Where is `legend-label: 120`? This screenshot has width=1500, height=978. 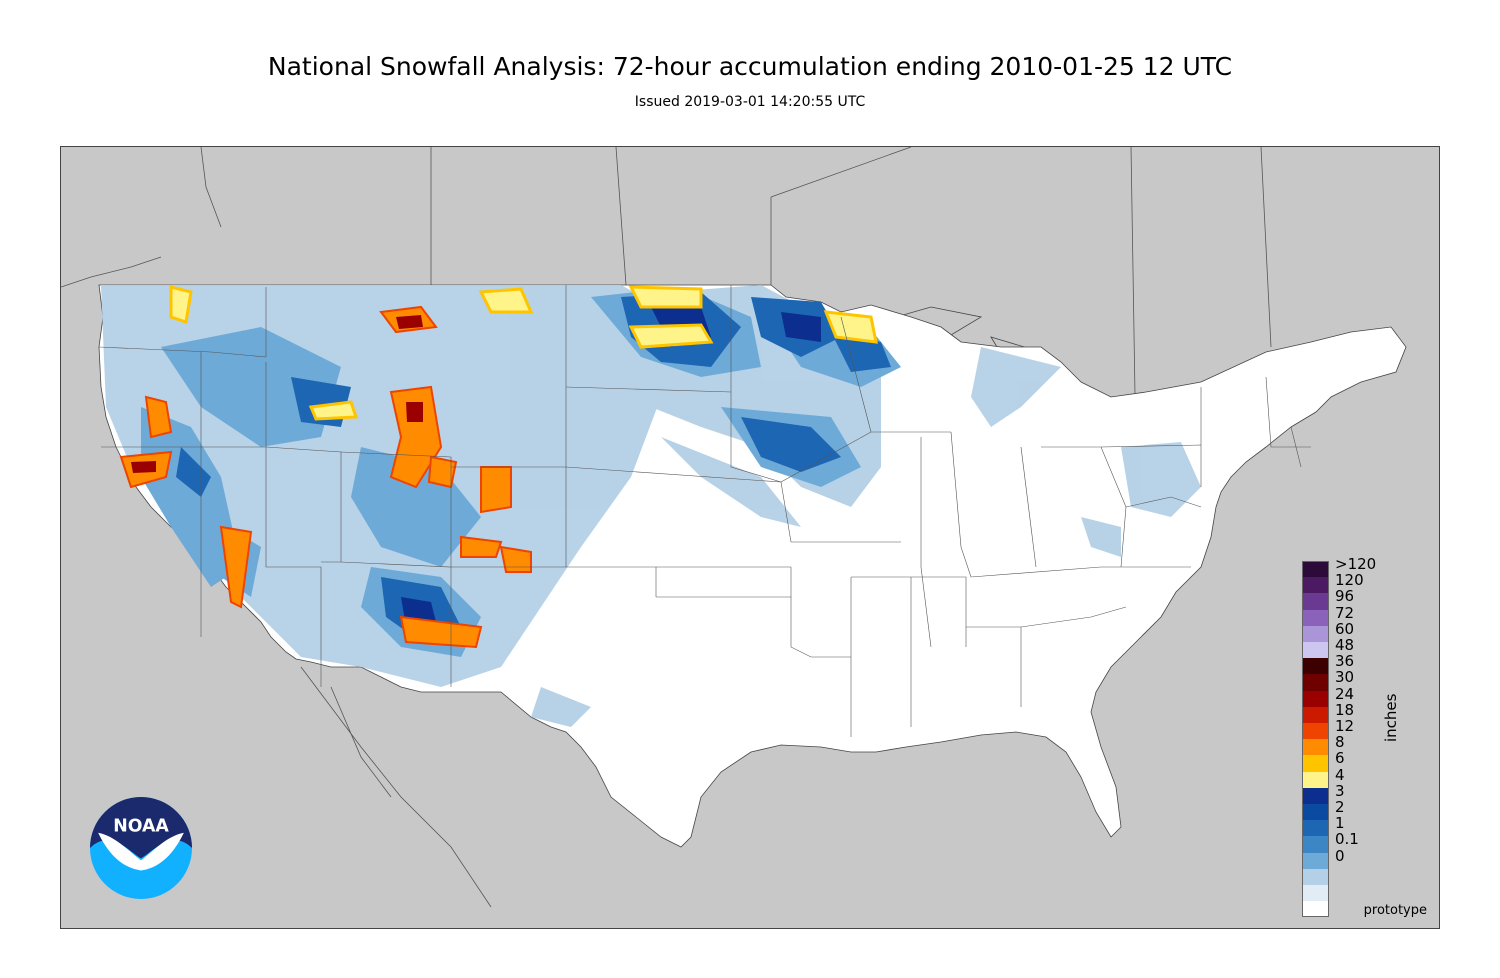
legend-label: 120 is located at coordinates (1349, 580).